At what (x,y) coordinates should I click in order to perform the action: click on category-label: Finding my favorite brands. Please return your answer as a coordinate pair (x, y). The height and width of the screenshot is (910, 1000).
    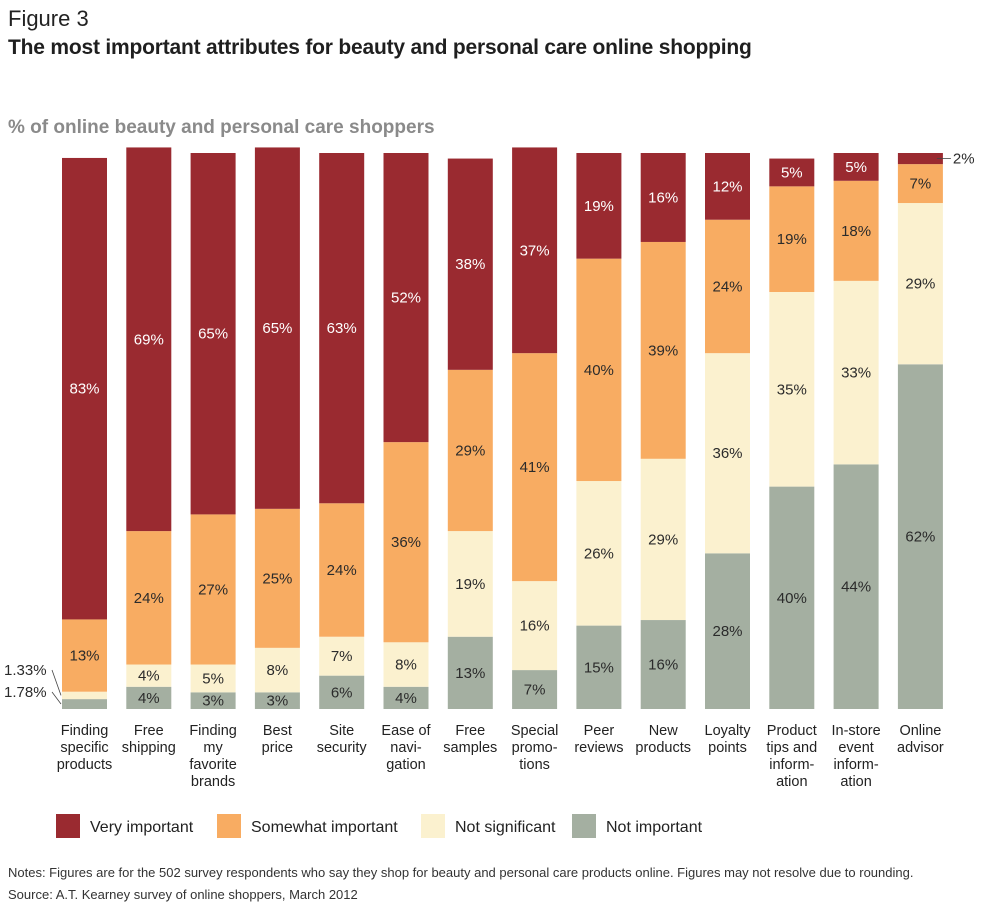
    Looking at the image, I should click on (213, 756).